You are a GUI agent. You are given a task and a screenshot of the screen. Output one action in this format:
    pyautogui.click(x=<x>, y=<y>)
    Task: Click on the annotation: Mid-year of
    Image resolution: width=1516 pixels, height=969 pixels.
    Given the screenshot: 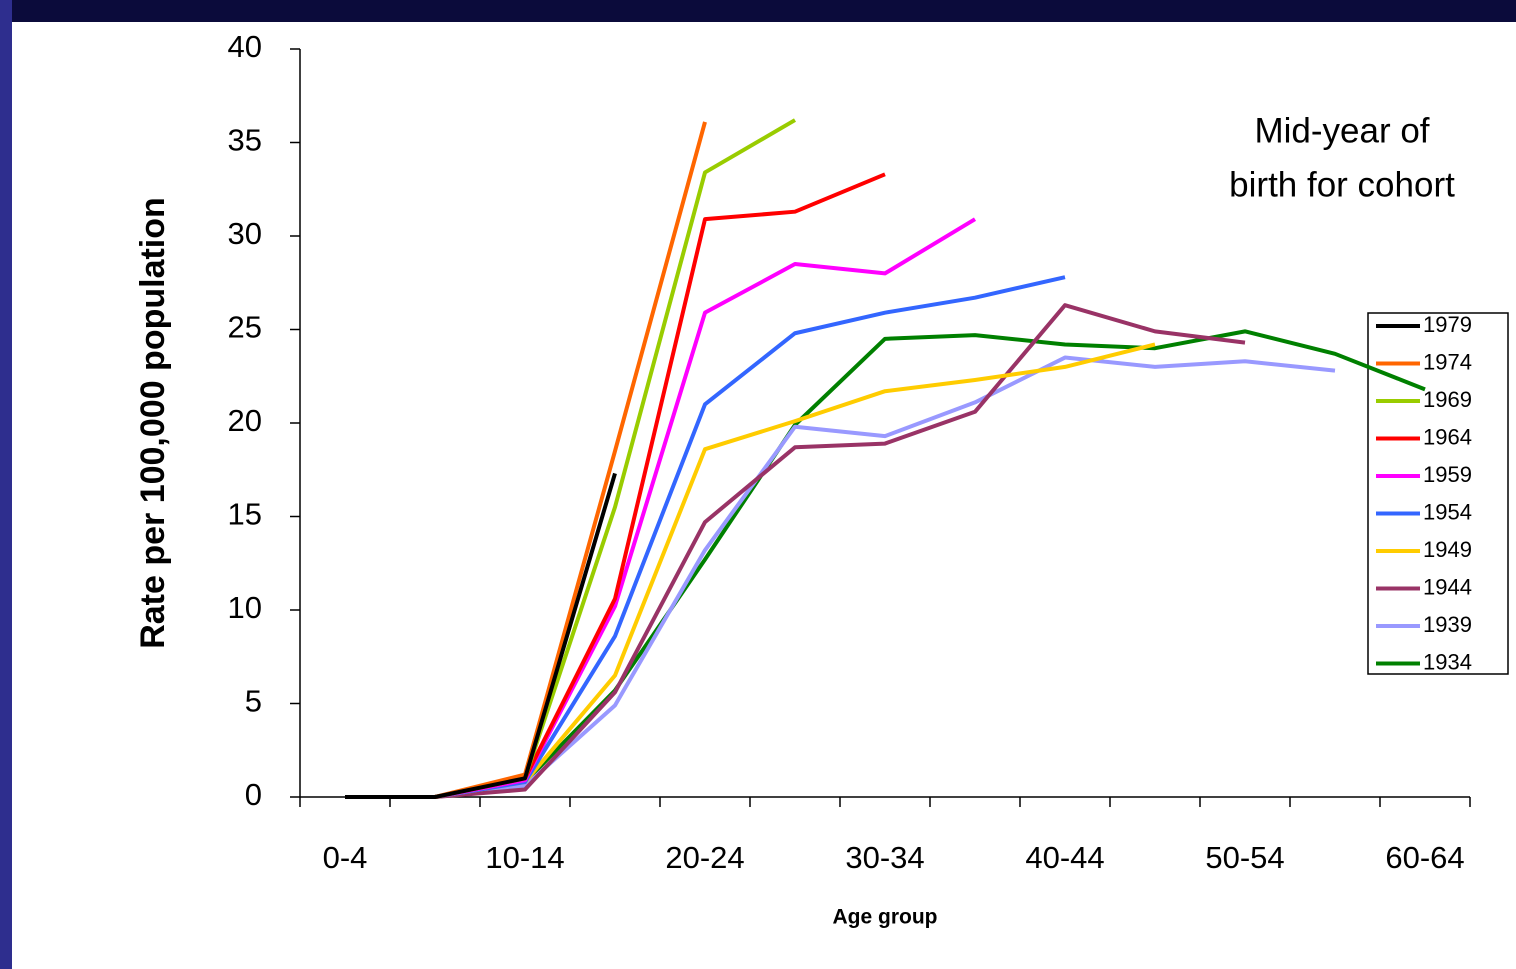 What is the action you would take?
    pyautogui.click(x=1341, y=130)
    